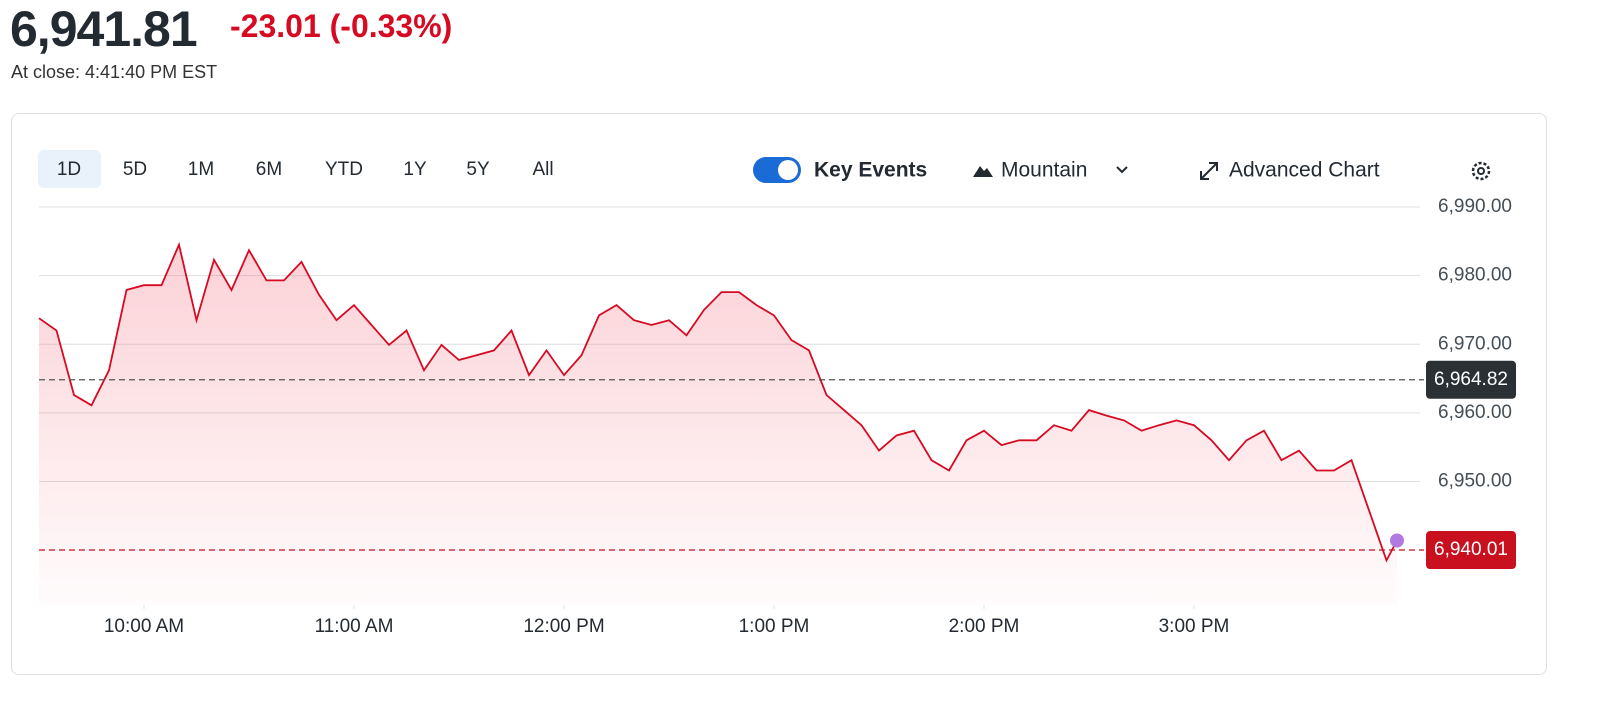 This screenshot has height=701, width=1600. What do you see at coordinates (1044, 170) in the screenshot?
I see `chart-style: Mountain` at bounding box center [1044, 170].